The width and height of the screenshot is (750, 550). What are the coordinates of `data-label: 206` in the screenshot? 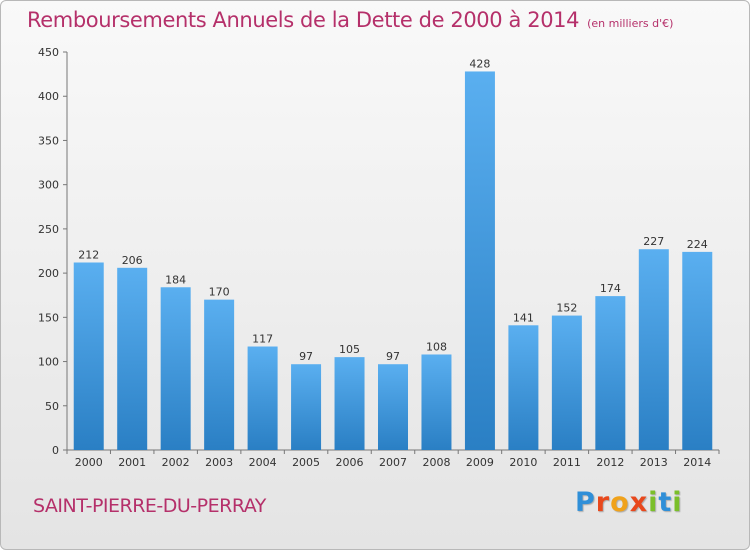 It's located at (132, 260).